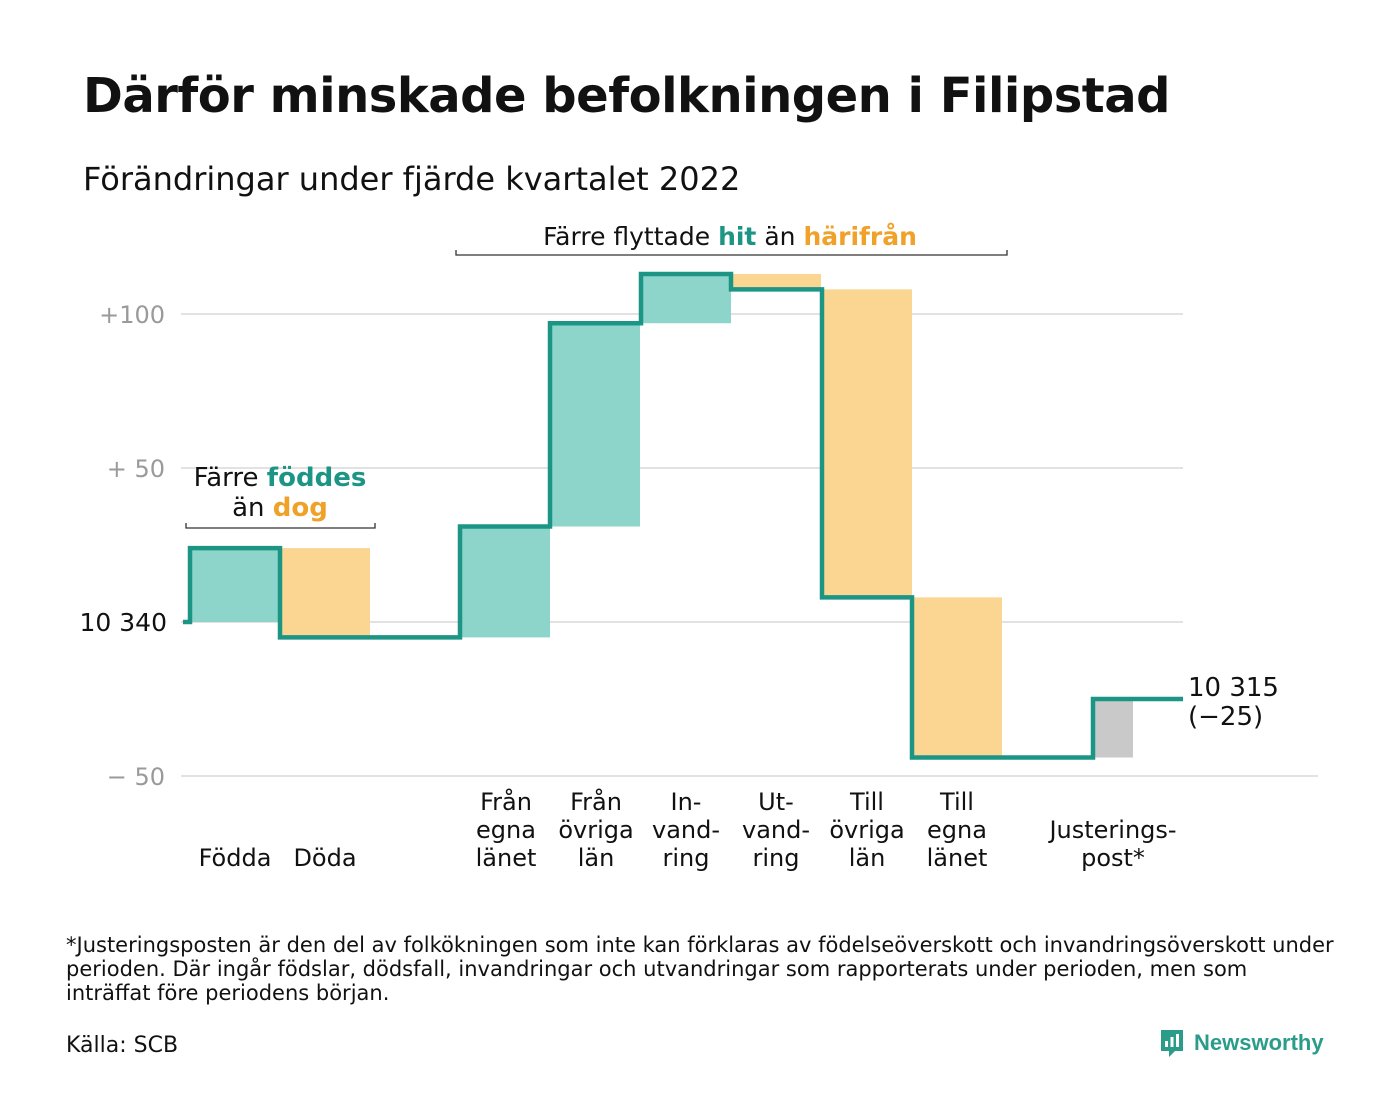 Image resolution: width=1400 pixels, height=1120 pixels. What do you see at coordinates (1259, 1042) in the screenshot?
I see `brand-name: Newsworthy` at bounding box center [1259, 1042].